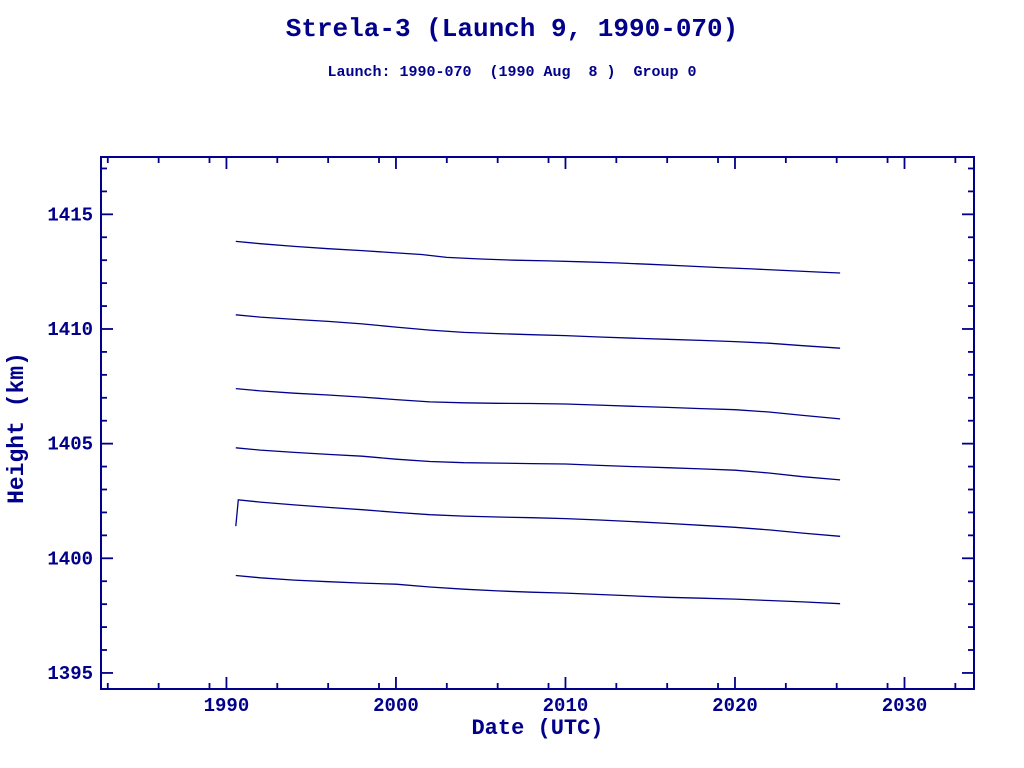  Describe the element at coordinates (70, 674) in the screenshot. I see `y-tick-label: 1395` at that location.